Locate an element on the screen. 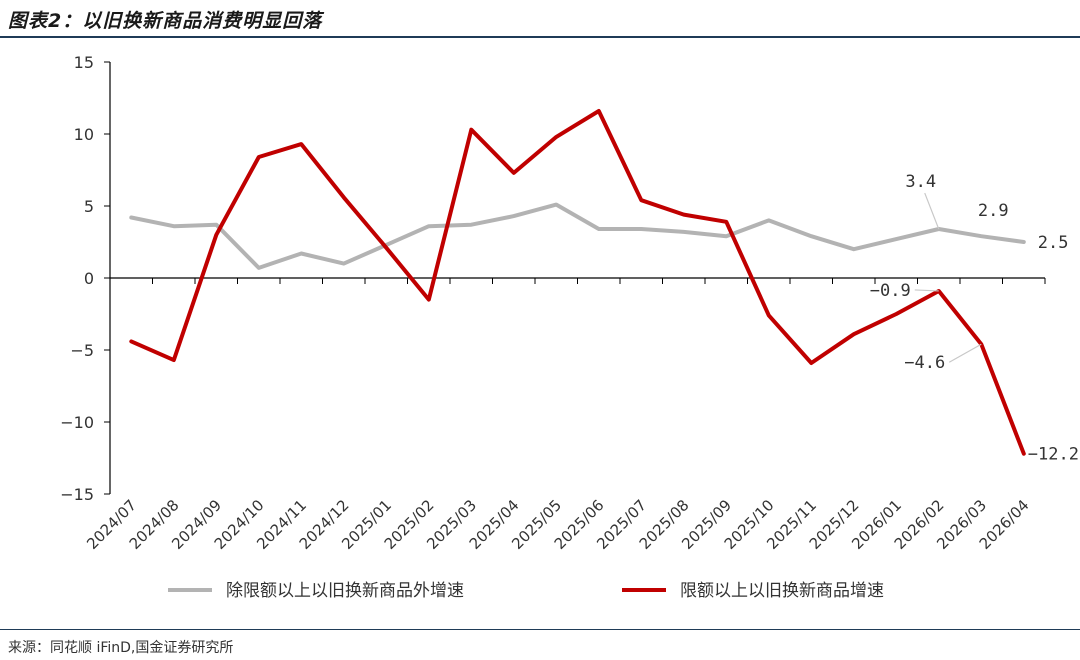 This screenshot has width=1080, height=660. y-tick-label: 5 is located at coordinates (89, 206).